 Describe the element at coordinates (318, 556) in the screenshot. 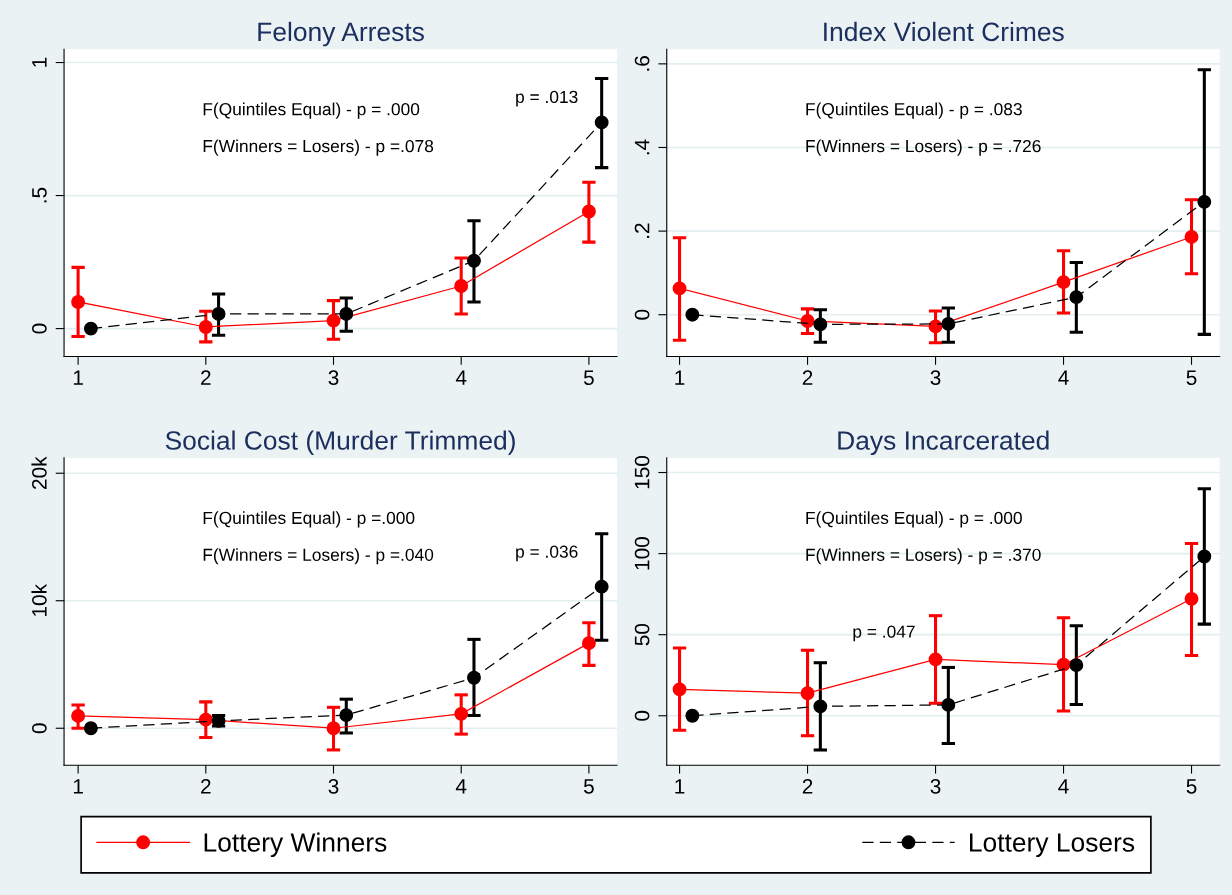

I see `annotation: F(Winners = Losers) - p =.040` at that location.